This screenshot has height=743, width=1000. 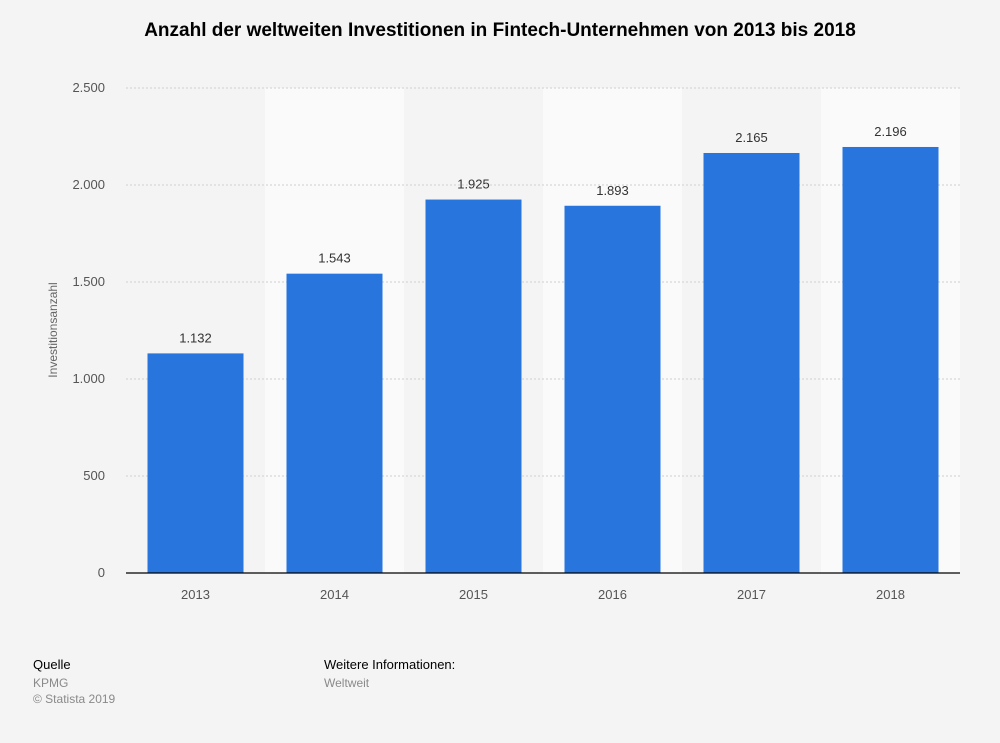 I want to click on bar-2015, so click(x=473, y=386).